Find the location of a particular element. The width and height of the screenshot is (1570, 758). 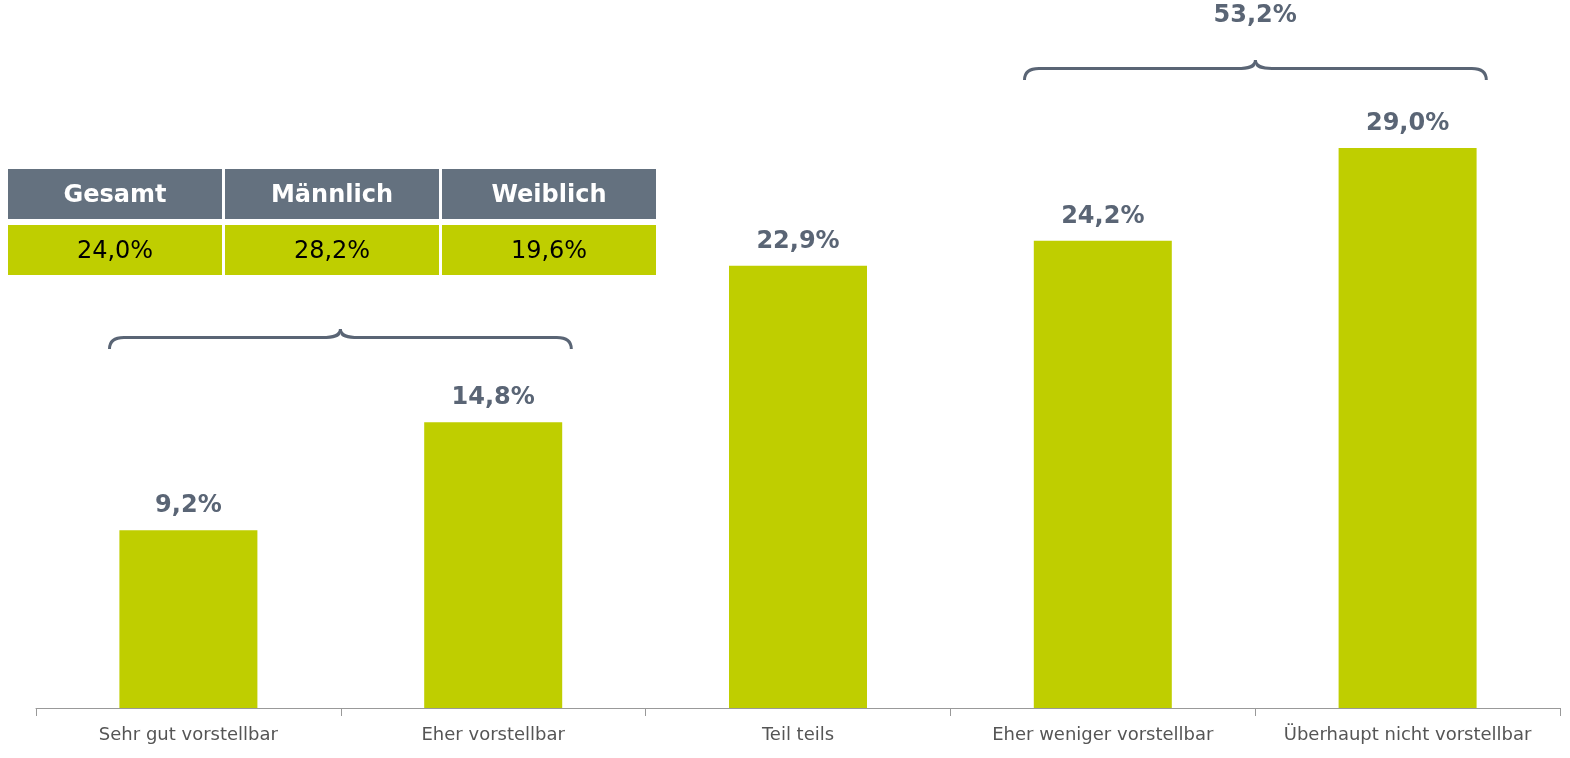

text: 53,2% is located at coordinates (1255, 14).